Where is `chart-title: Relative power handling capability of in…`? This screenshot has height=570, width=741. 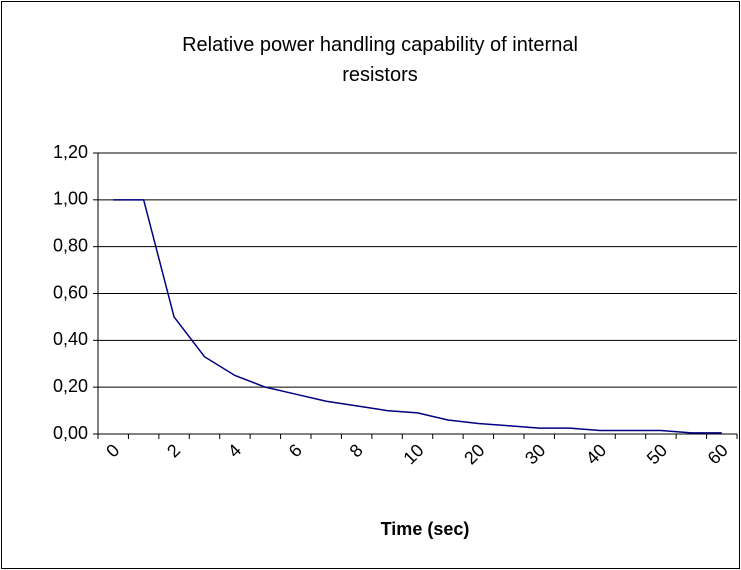 chart-title: Relative power handling capability of in… is located at coordinates (380, 60).